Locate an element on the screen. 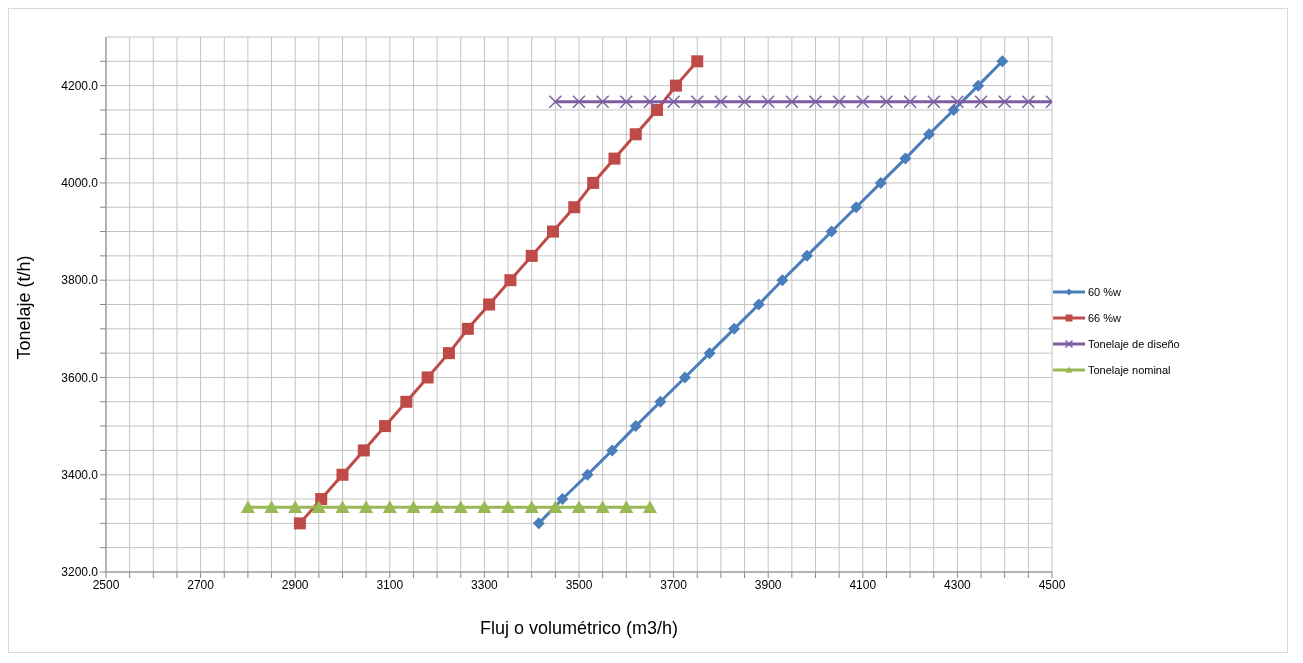  y-tick-label: 3200.0 is located at coordinates (80, 572).